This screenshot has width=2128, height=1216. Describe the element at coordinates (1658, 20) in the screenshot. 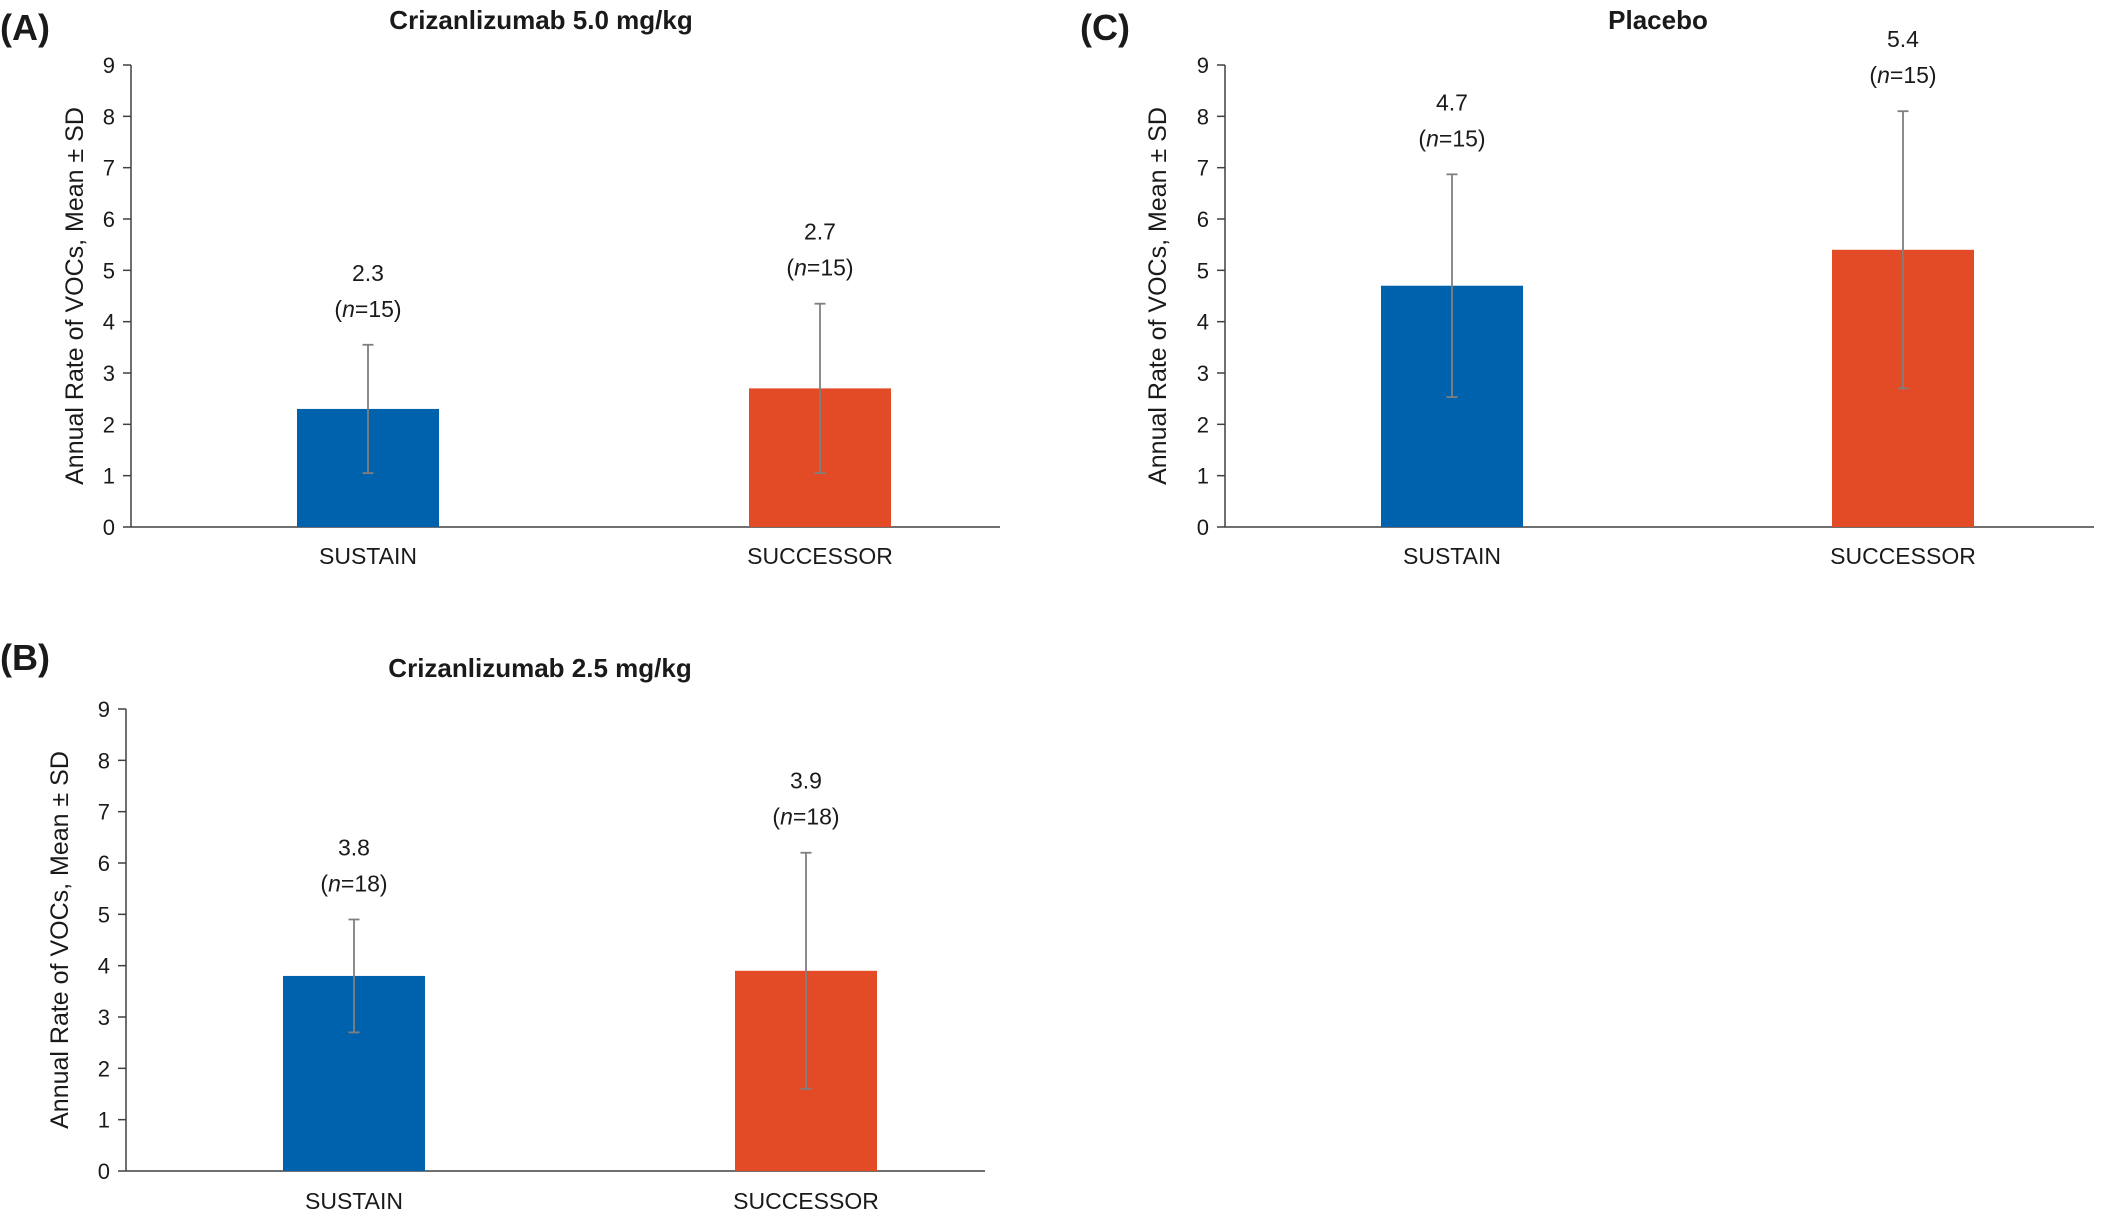

I see `chart-title: Placebo` at that location.